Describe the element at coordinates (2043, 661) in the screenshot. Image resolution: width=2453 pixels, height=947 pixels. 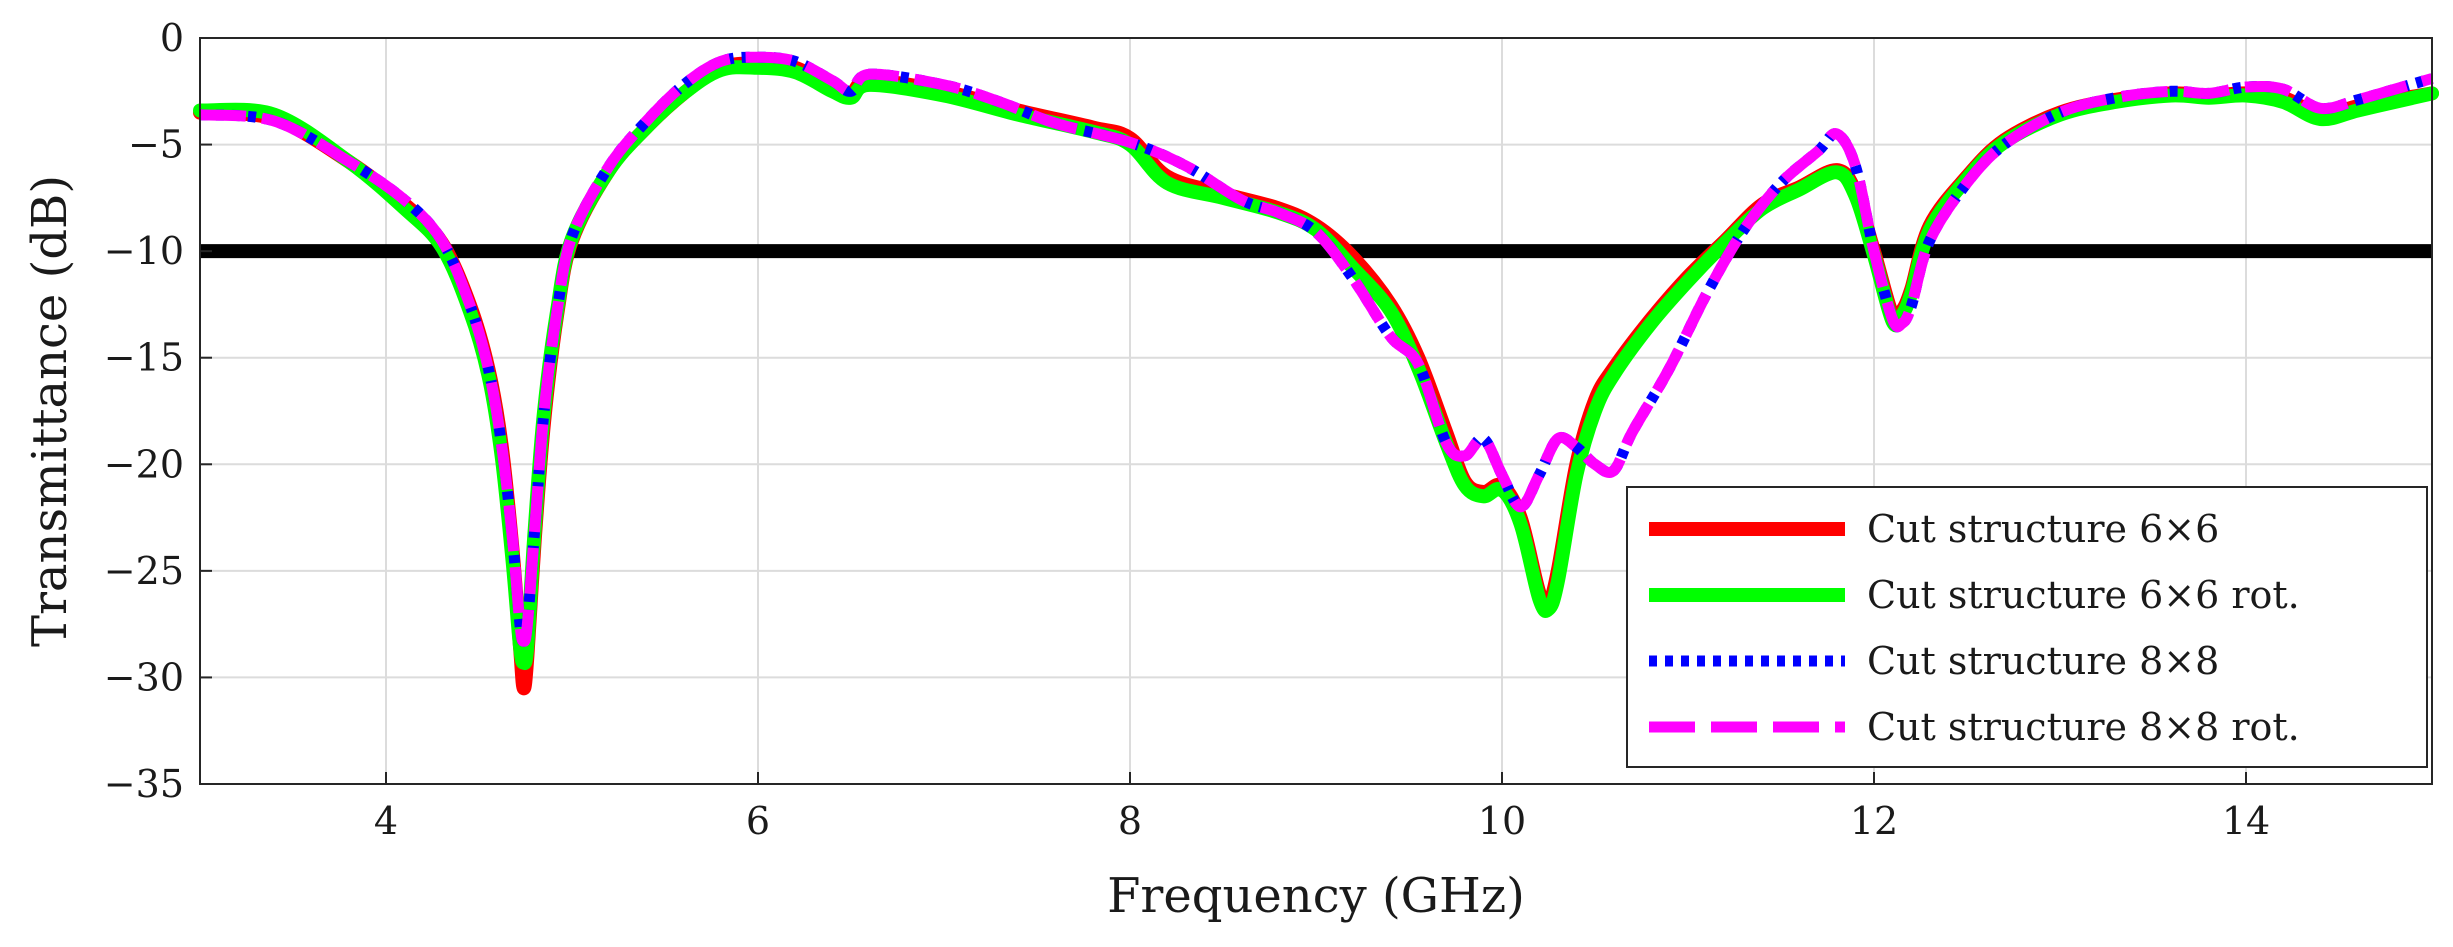
I see `legend-label-3: Cut structure 8×8` at that location.